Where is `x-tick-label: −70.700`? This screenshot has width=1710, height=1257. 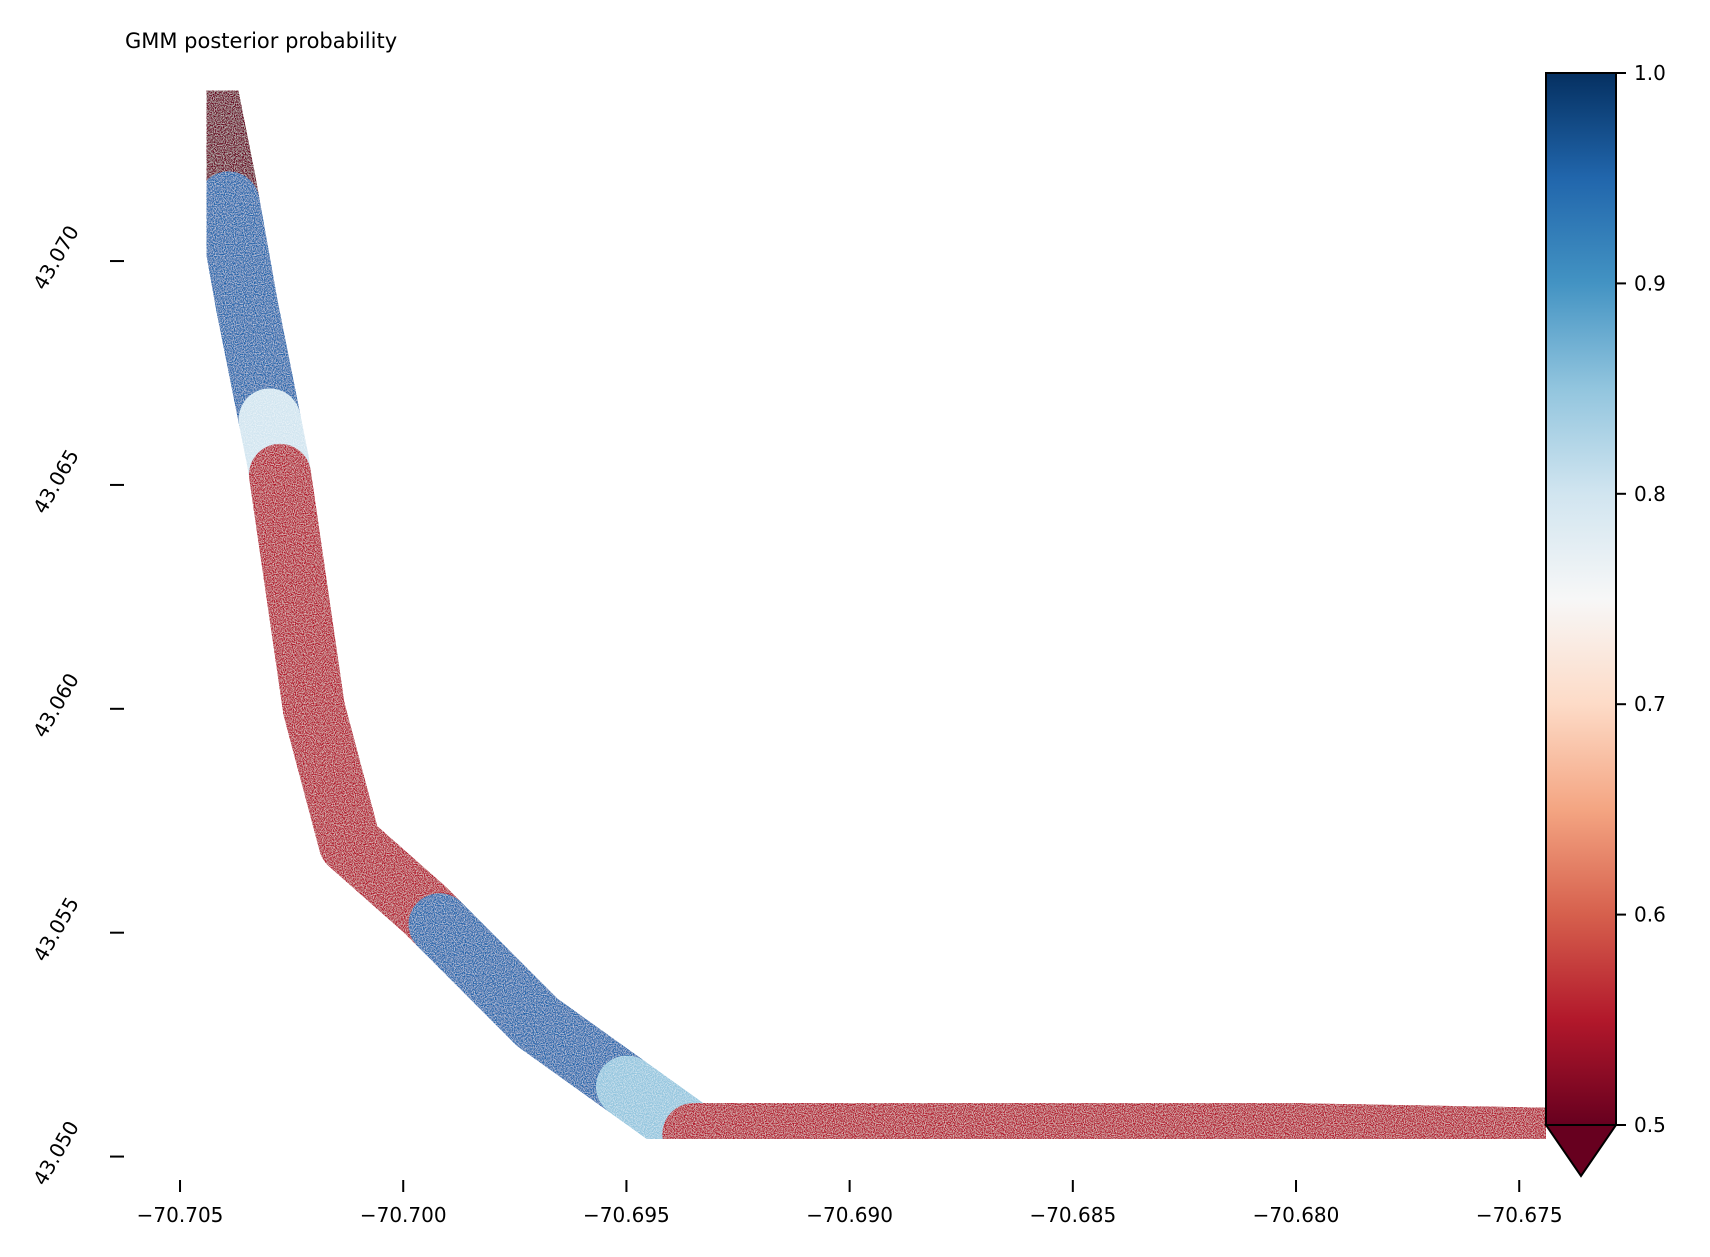 x-tick-label: −70.700 is located at coordinates (403, 1215).